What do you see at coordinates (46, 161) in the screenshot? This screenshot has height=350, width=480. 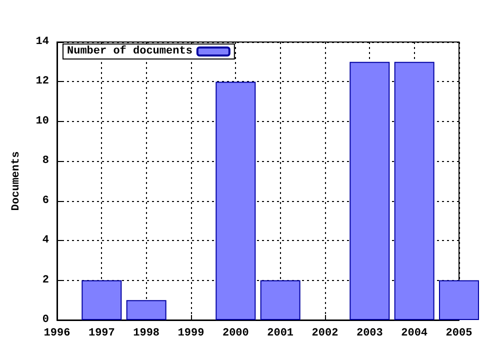 I see `y-tick-label: 8` at bounding box center [46, 161].